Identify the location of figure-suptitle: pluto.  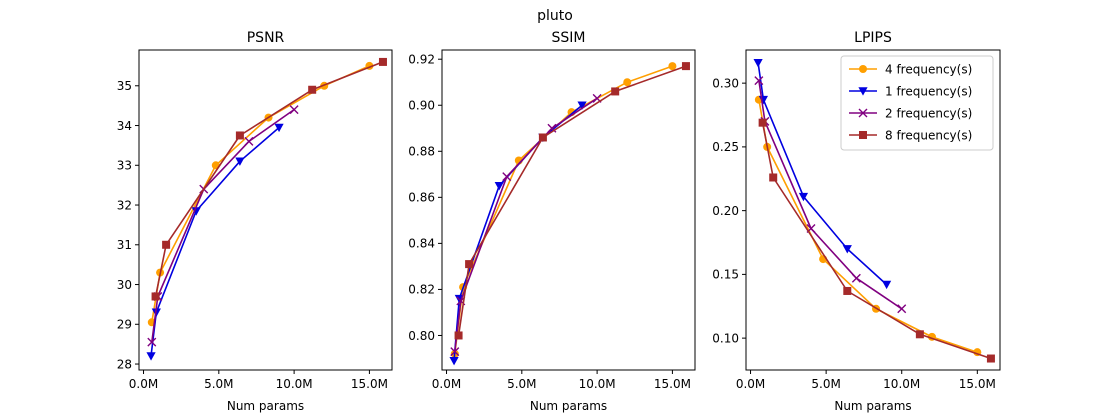
(555, 16).